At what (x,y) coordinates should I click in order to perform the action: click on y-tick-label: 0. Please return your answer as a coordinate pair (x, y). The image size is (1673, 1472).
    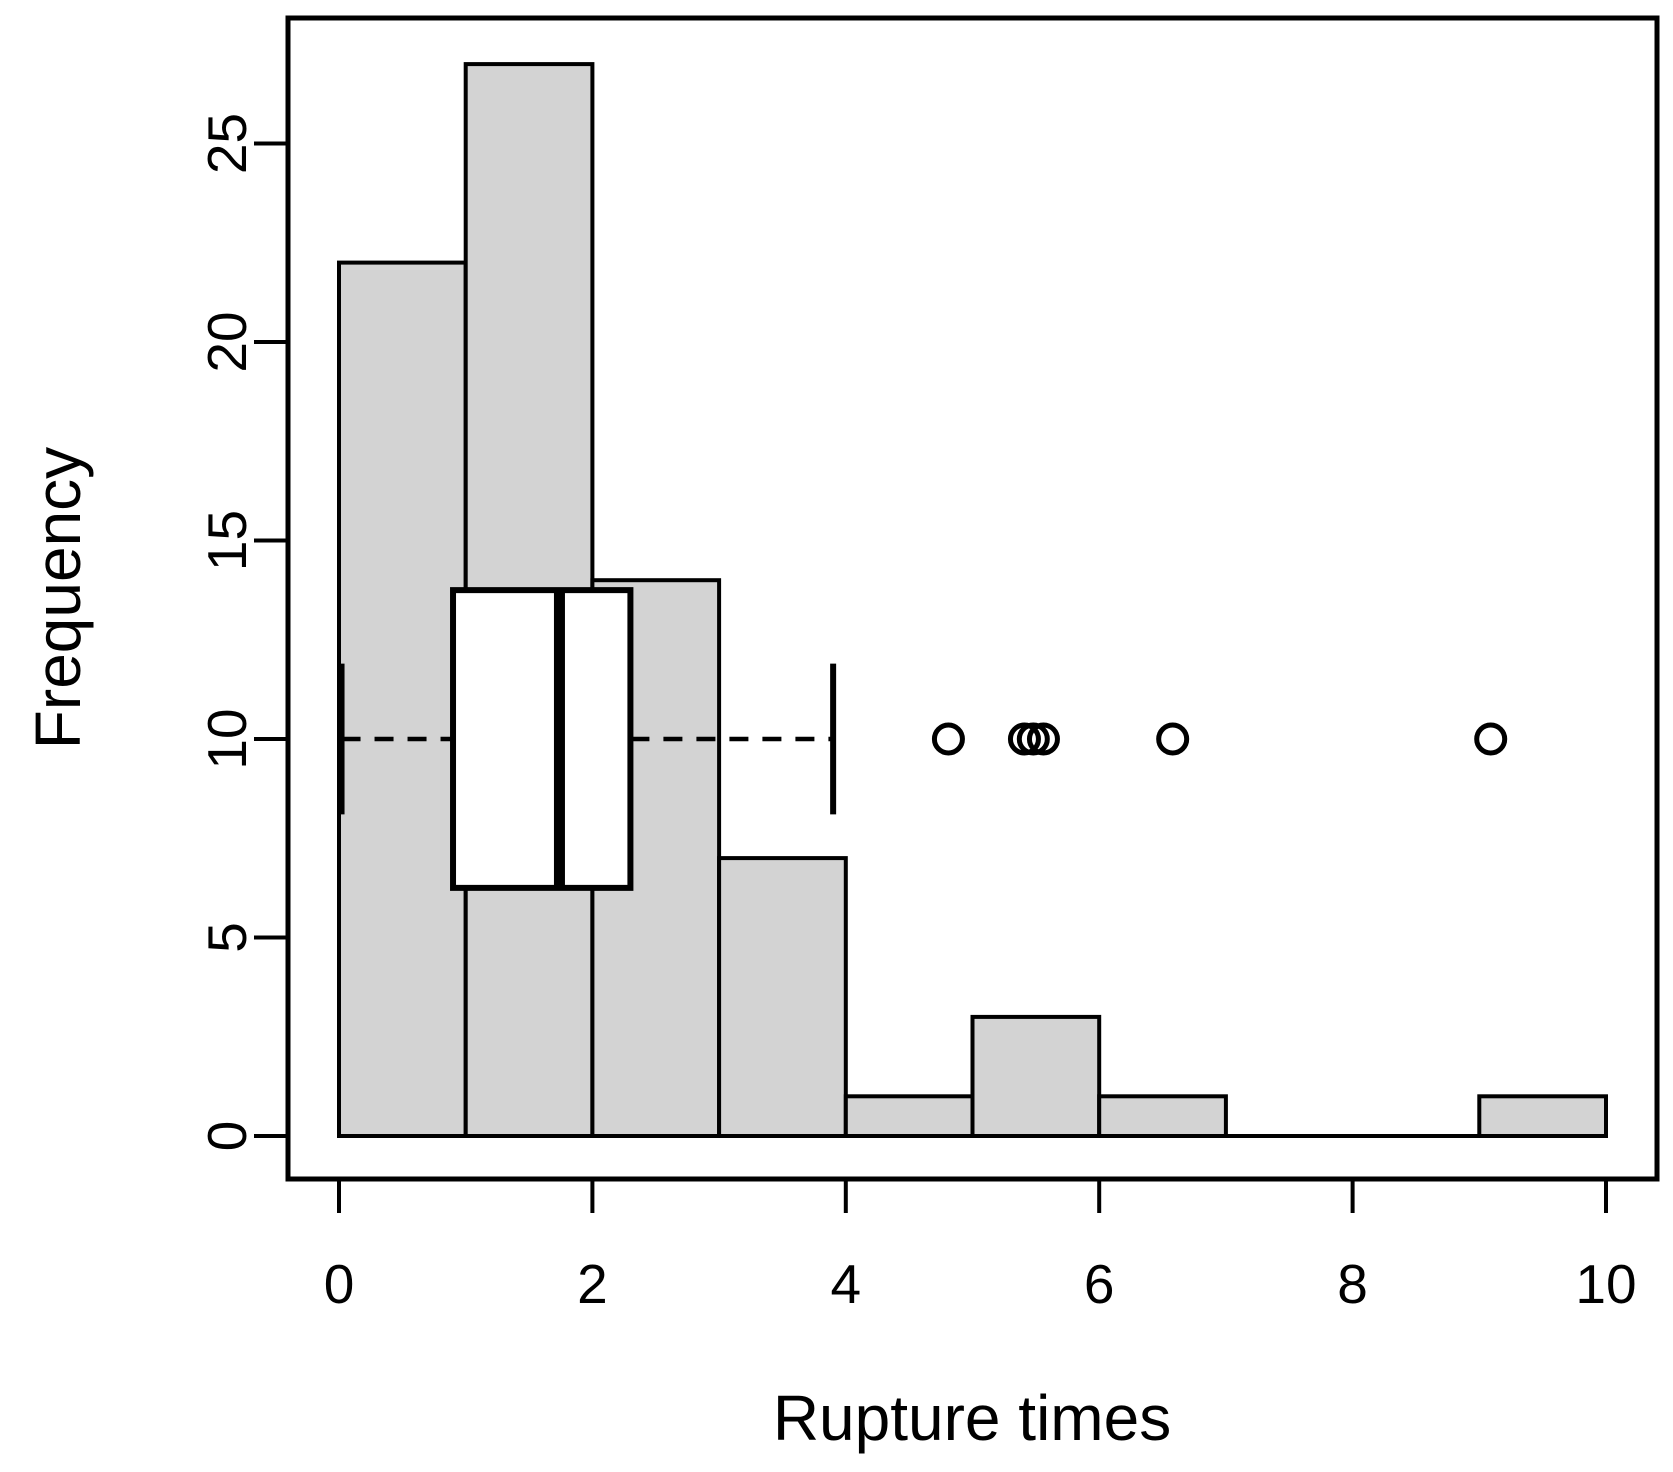
    Looking at the image, I should click on (227, 1136).